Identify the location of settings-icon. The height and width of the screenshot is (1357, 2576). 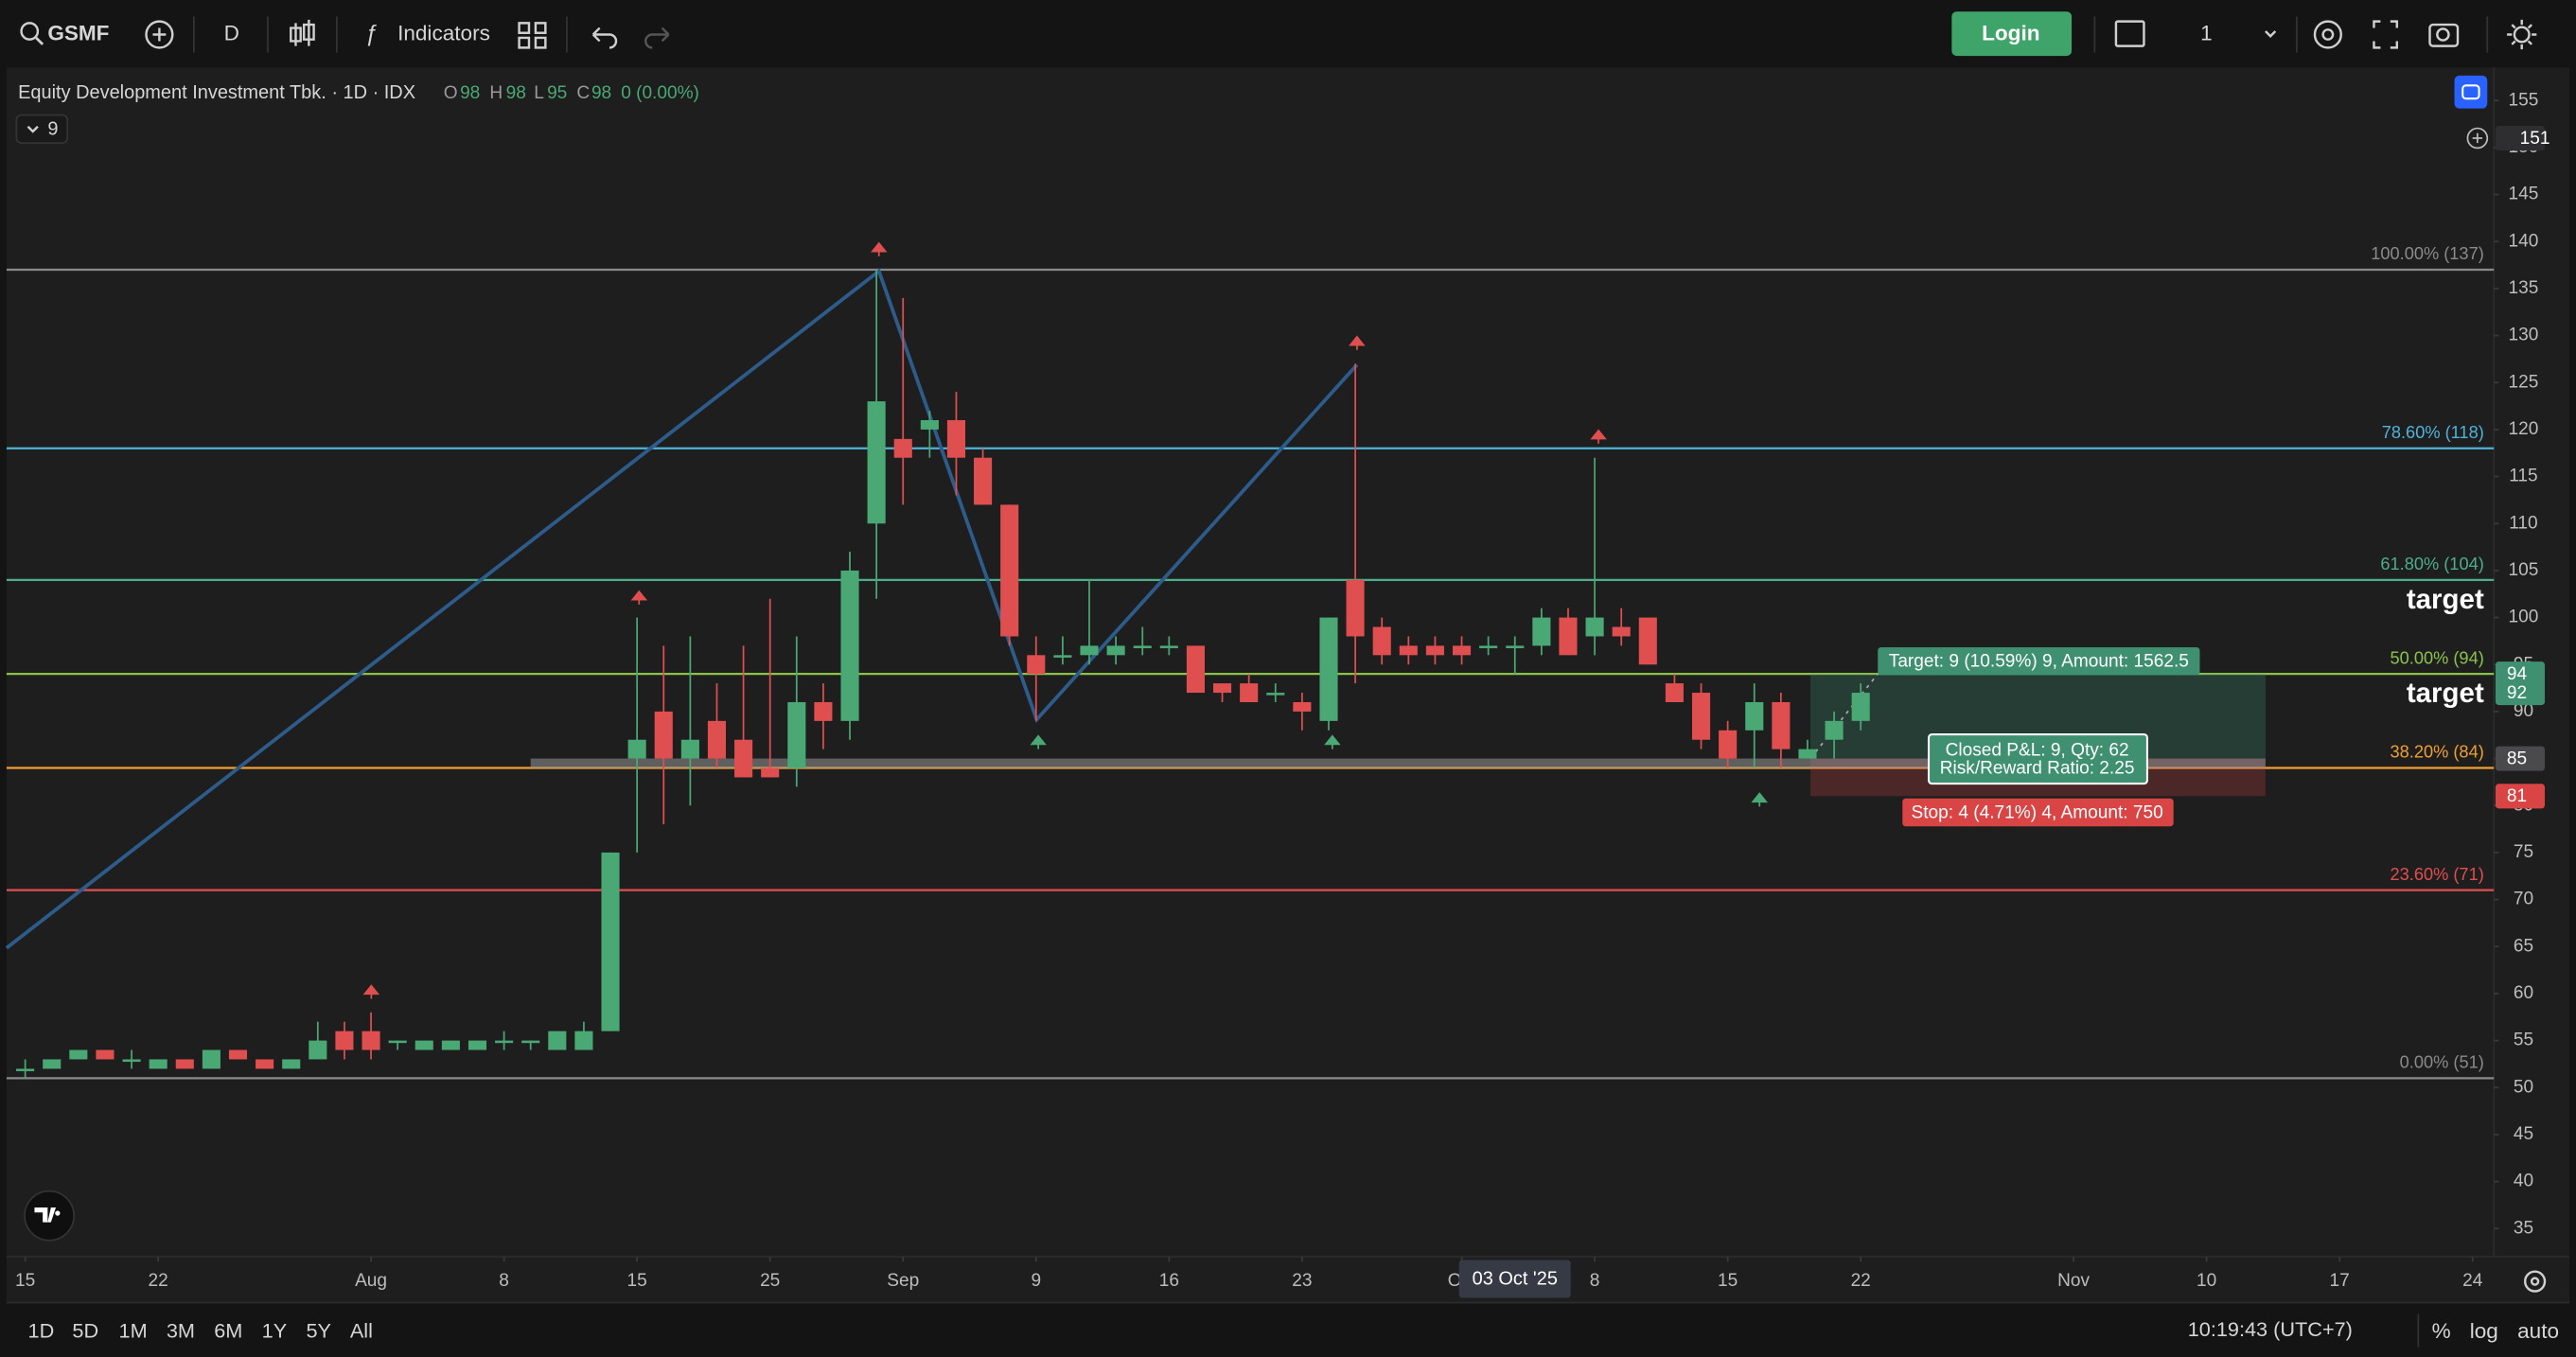
(2328, 34).